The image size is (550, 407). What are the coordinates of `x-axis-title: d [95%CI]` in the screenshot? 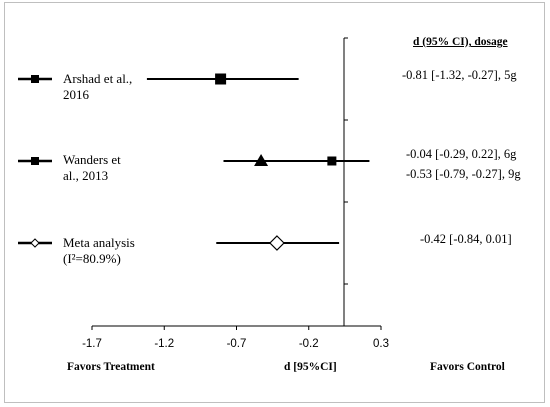 It's located at (310, 367).